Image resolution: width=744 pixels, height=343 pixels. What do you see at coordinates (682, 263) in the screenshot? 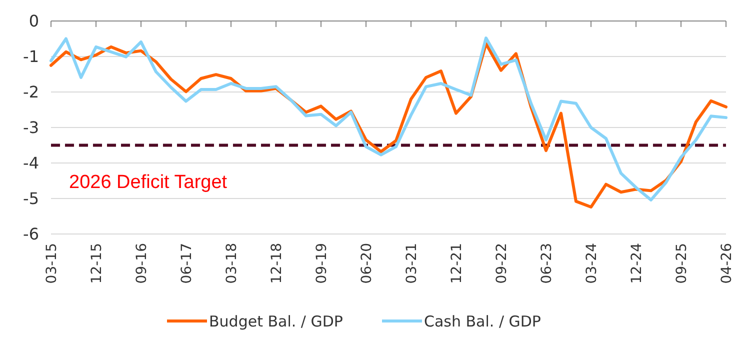
I see `x-tick-label: 09-25` at bounding box center [682, 263].